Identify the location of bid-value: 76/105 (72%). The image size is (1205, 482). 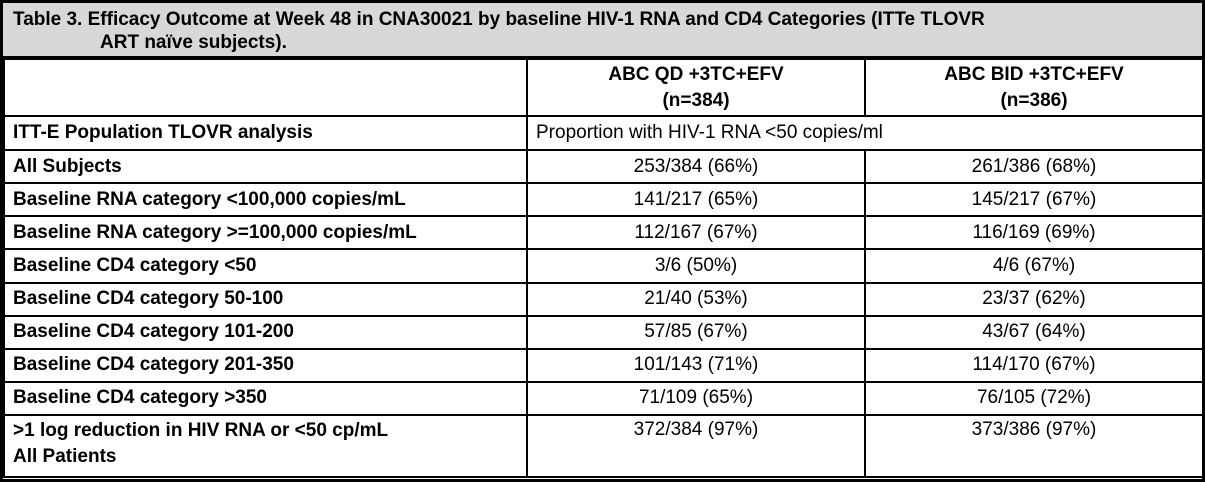
(1034, 398).